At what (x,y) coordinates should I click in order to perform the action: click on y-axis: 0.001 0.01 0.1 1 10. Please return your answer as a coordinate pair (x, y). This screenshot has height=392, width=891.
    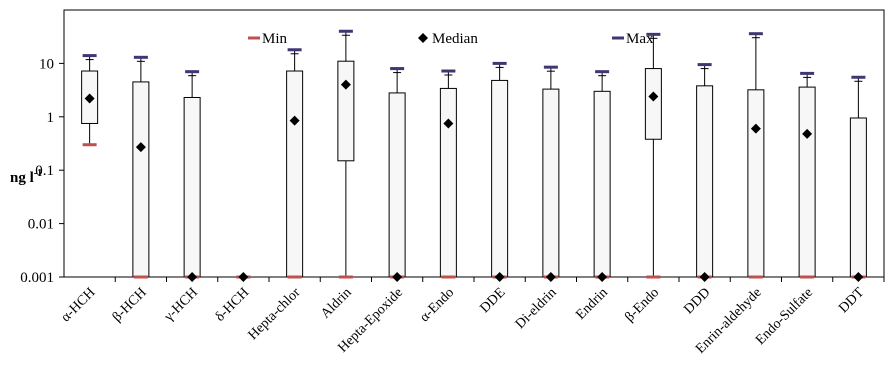
    Looking at the image, I should click on (42, 171).